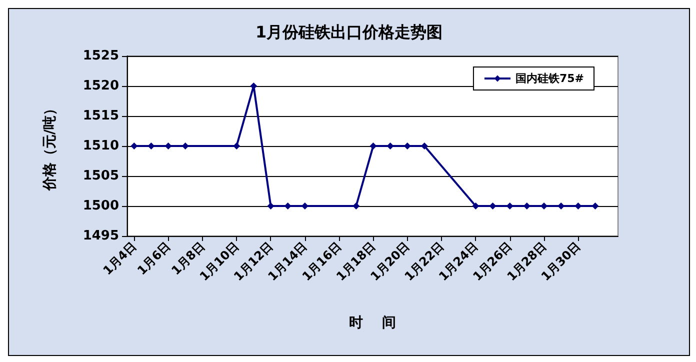 This screenshot has width=696, height=362. I want to click on y-tick-label: 1505, so click(100, 176).